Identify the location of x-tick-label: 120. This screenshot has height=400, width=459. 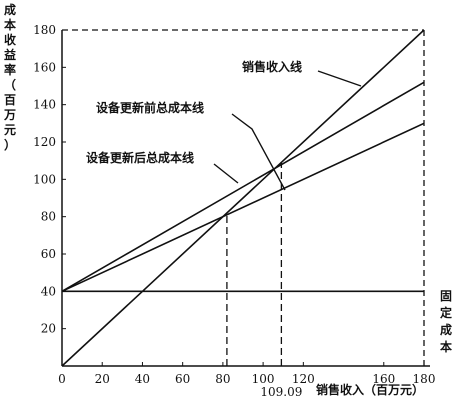
(303, 379).